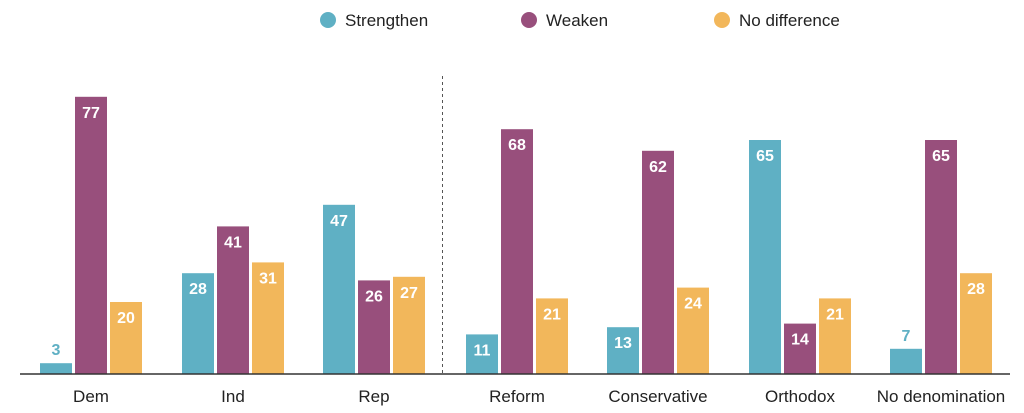 The width and height of the screenshot is (1024, 413). Describe the element at coordinates (657, 396) in the screenshot. I see `category-label-4: Conservative` at that location.